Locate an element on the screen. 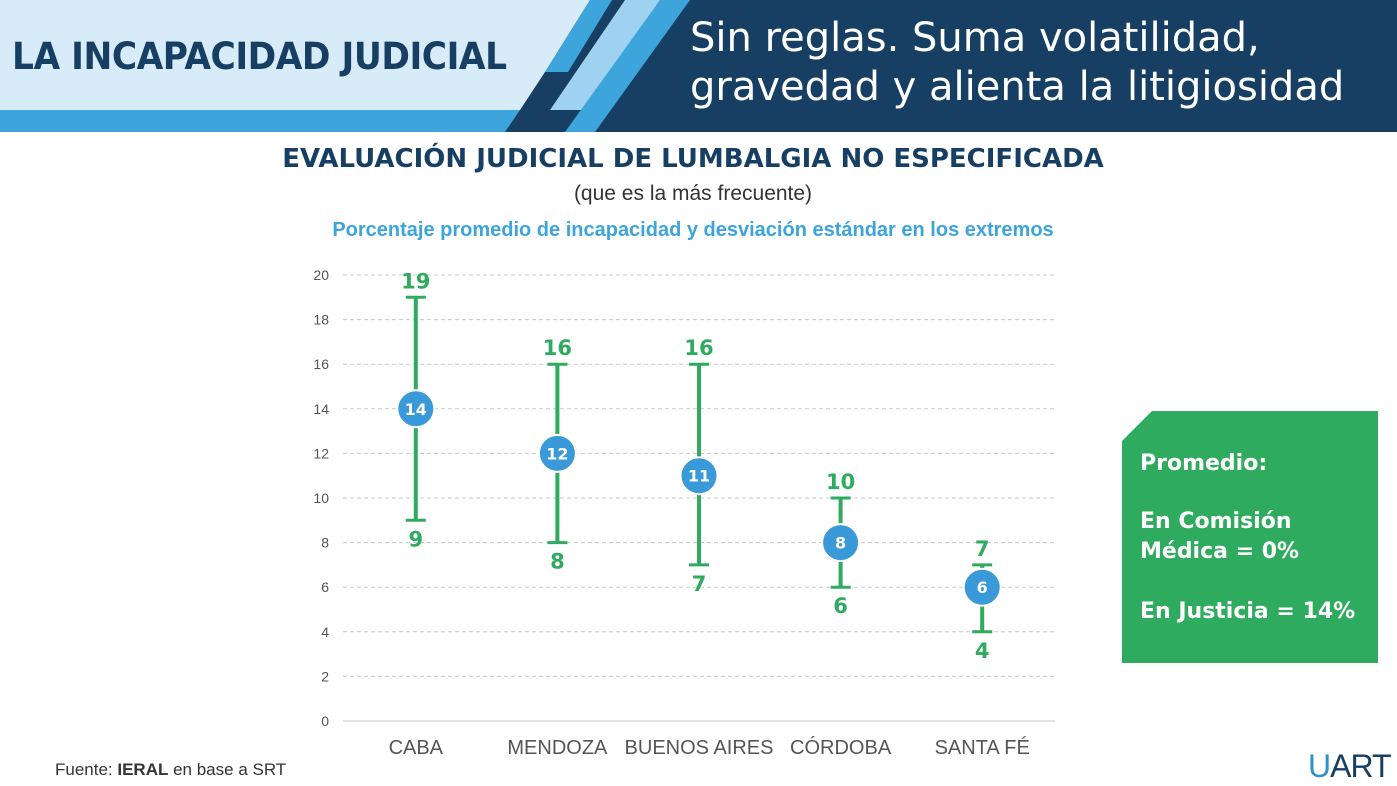  mean-value-label: 14 is located at coordinates (416, 409).